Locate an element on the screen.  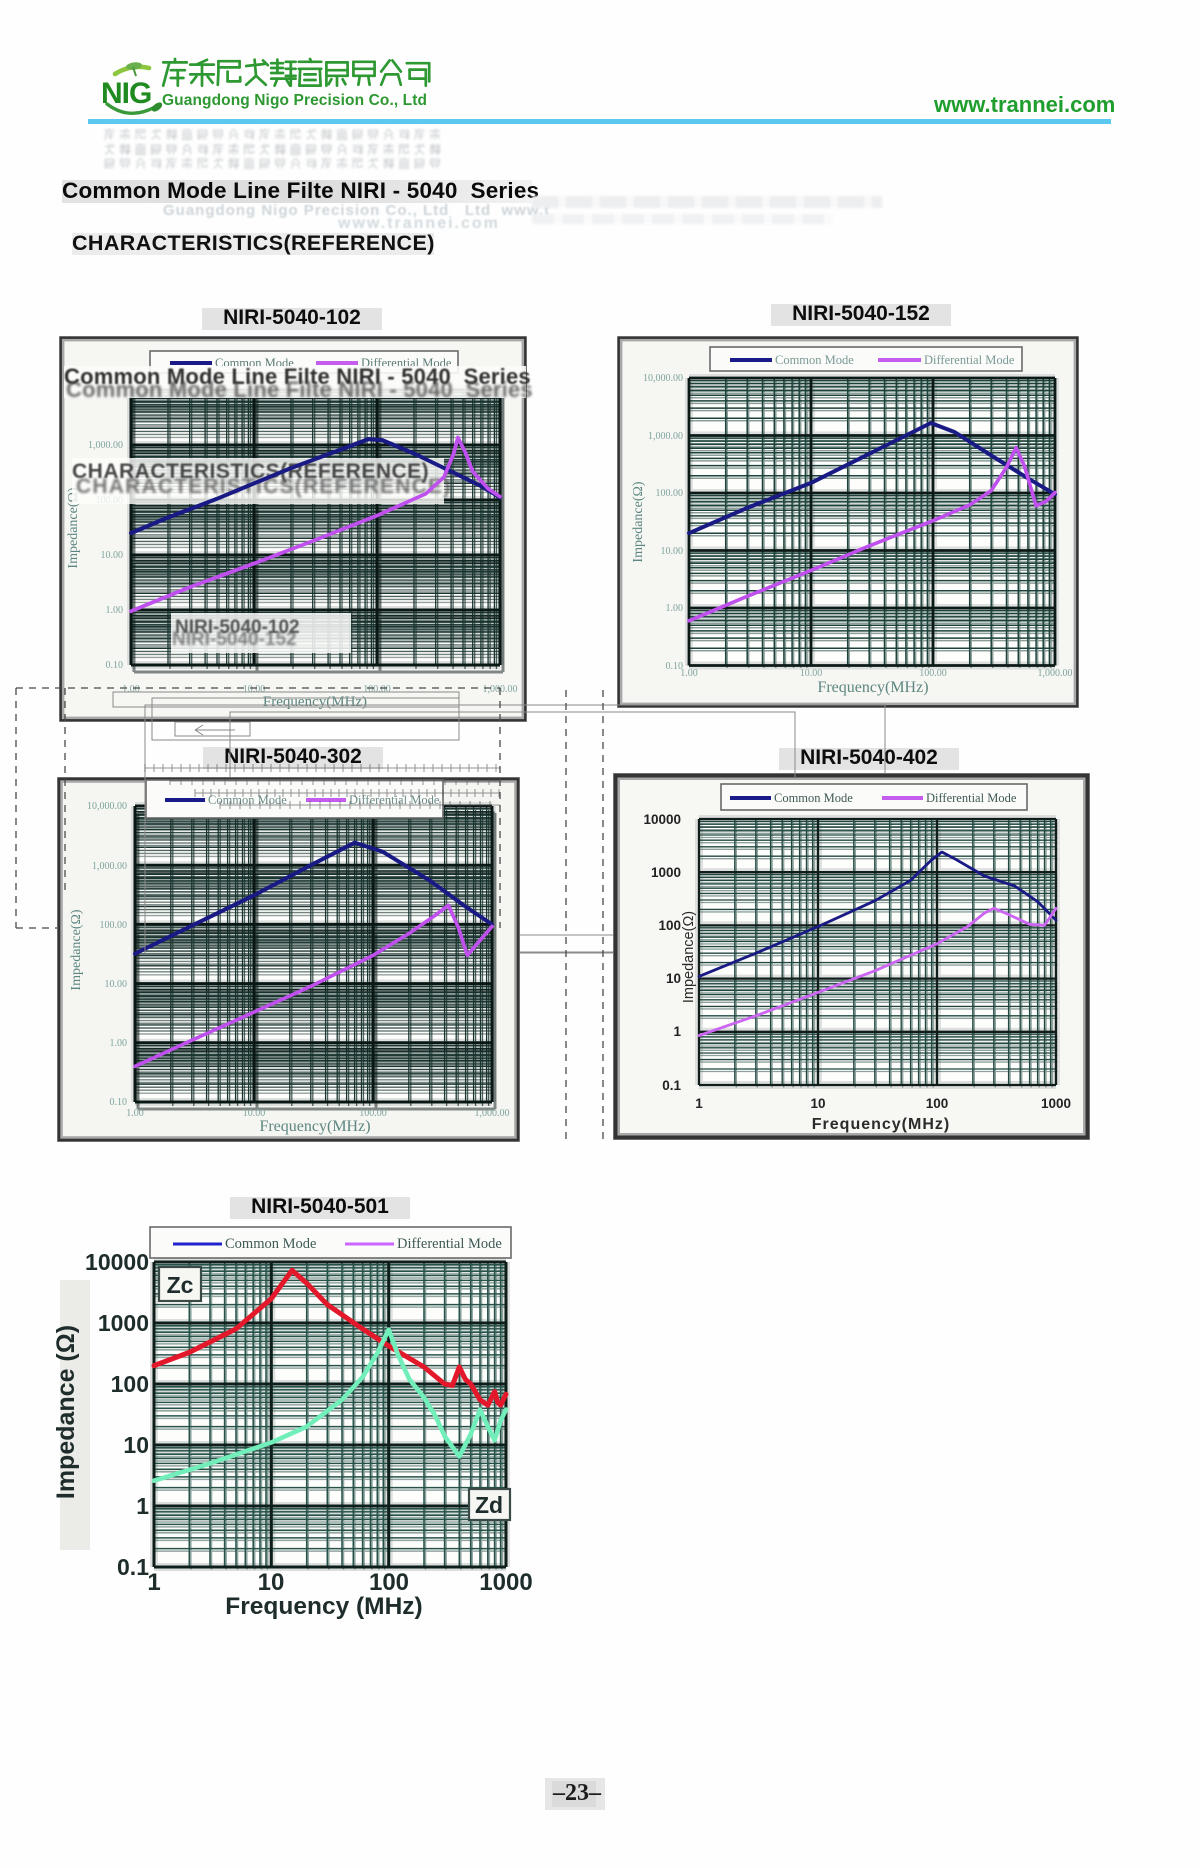
svg-text: Frequency (MHz) is located at coordinates (323, 1606).